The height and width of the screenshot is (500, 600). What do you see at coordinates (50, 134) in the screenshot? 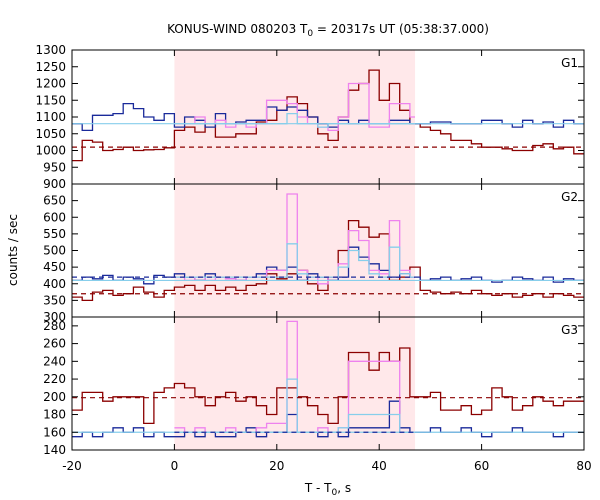
I see `y-tick-label: 1050` at bounding box center [50, 134].